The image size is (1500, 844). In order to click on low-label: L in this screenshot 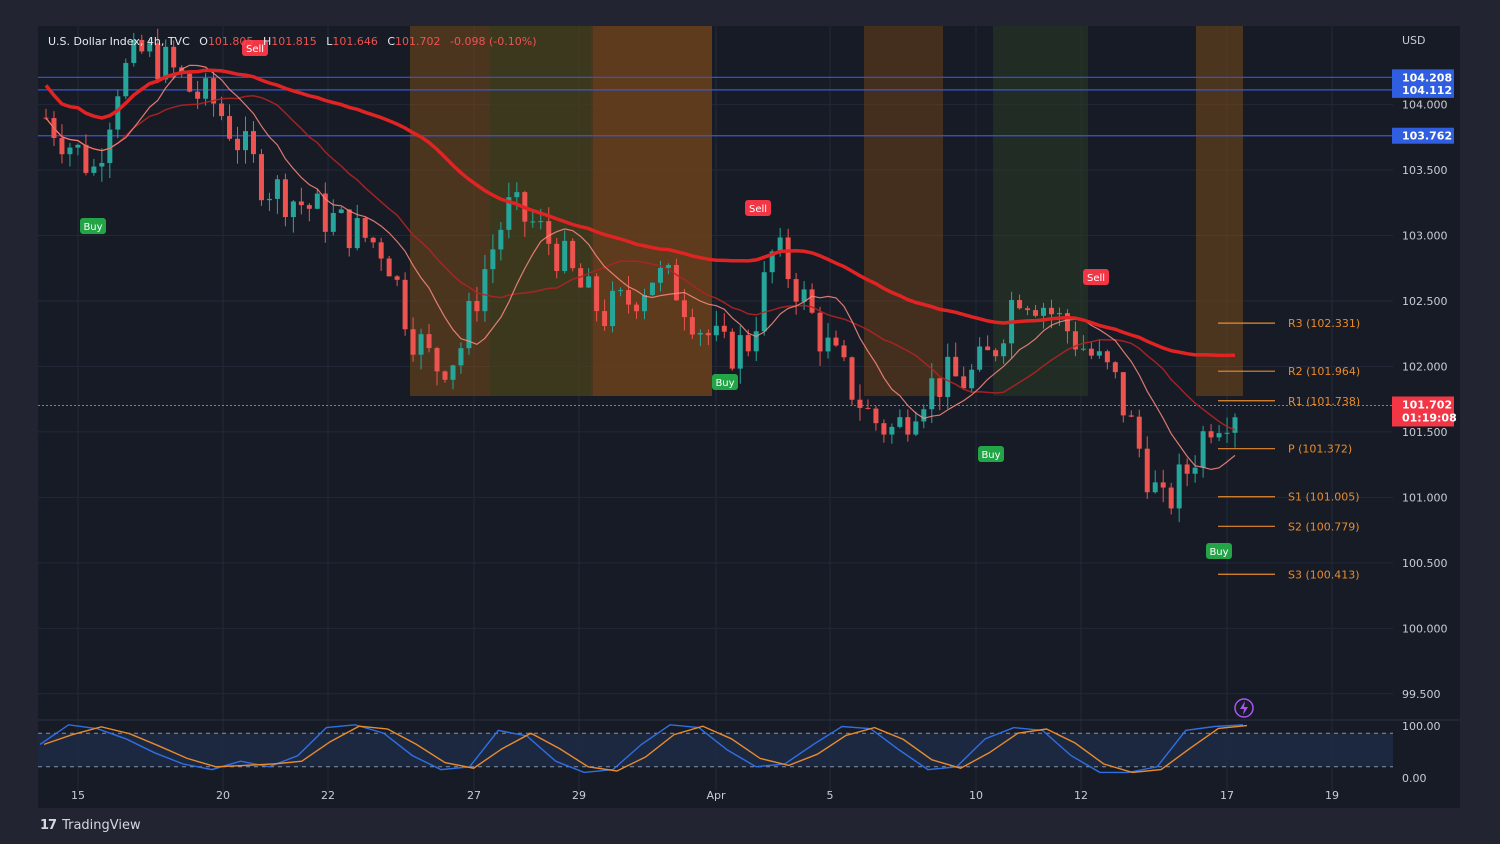, I will do `click(329, 41)`.